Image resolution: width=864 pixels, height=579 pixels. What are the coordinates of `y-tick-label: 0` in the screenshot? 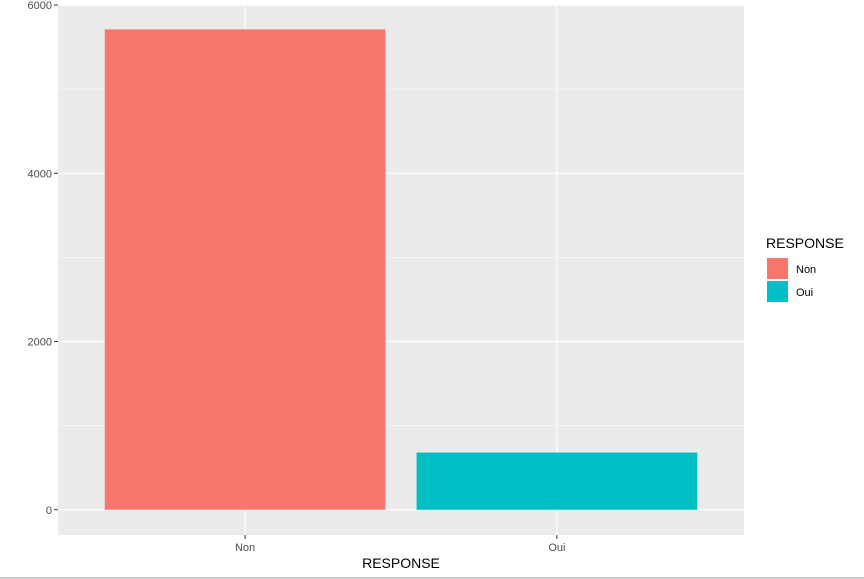 It's located at (49, 511).